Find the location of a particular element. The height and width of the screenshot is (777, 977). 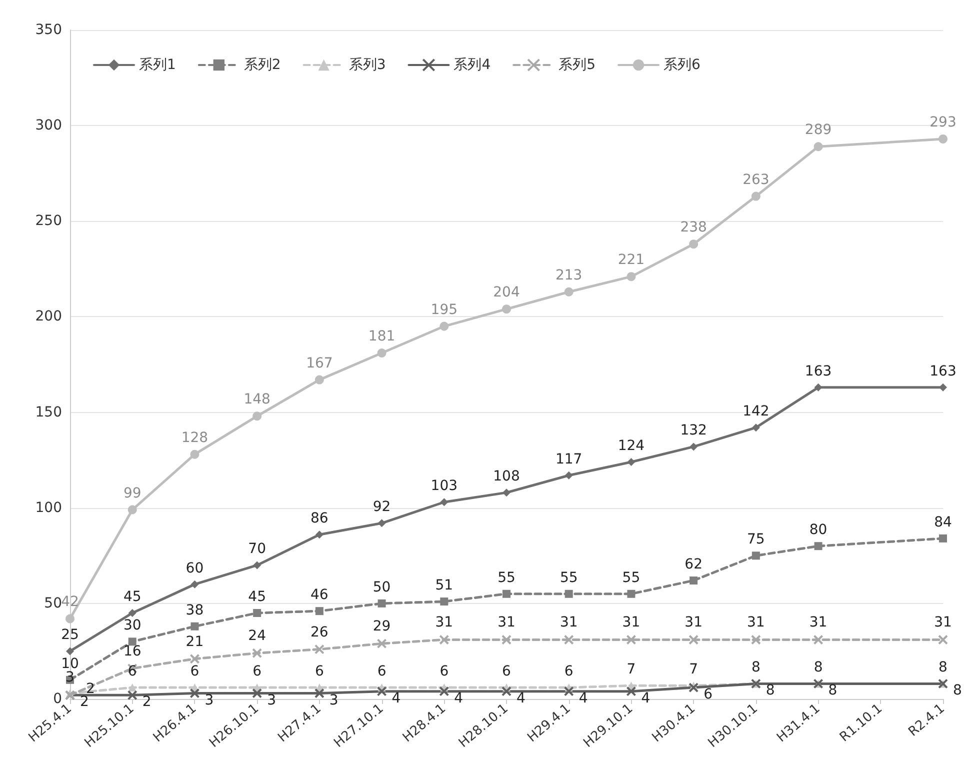

data-label: 108 is located at coordinates (506, 476).